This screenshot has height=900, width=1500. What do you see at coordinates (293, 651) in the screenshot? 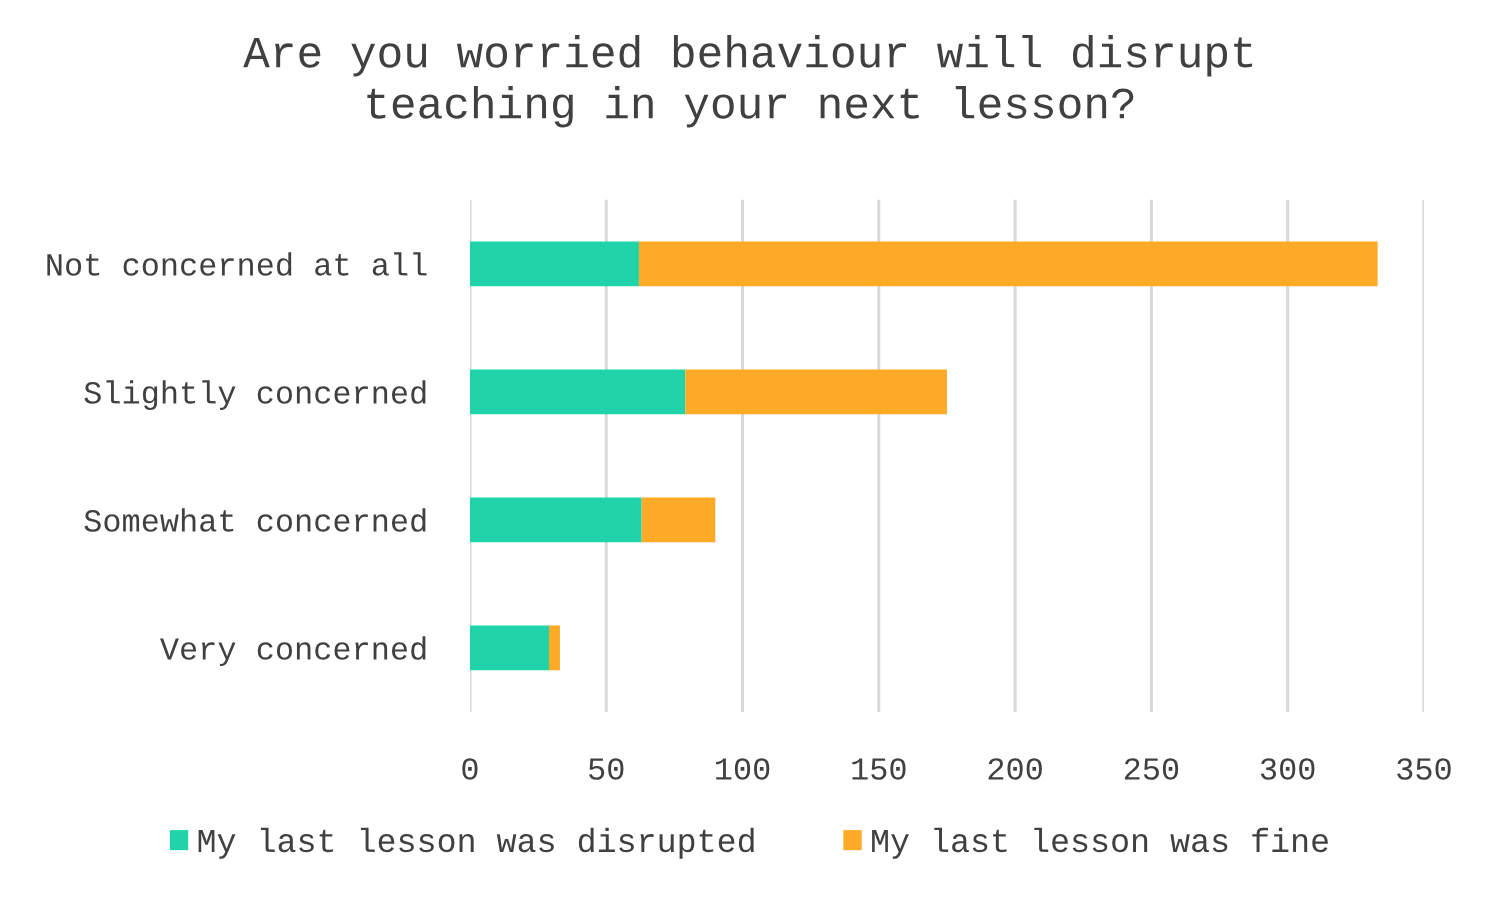
I see `y-tick-label: Very concerned` at bounding box center [293, 651].